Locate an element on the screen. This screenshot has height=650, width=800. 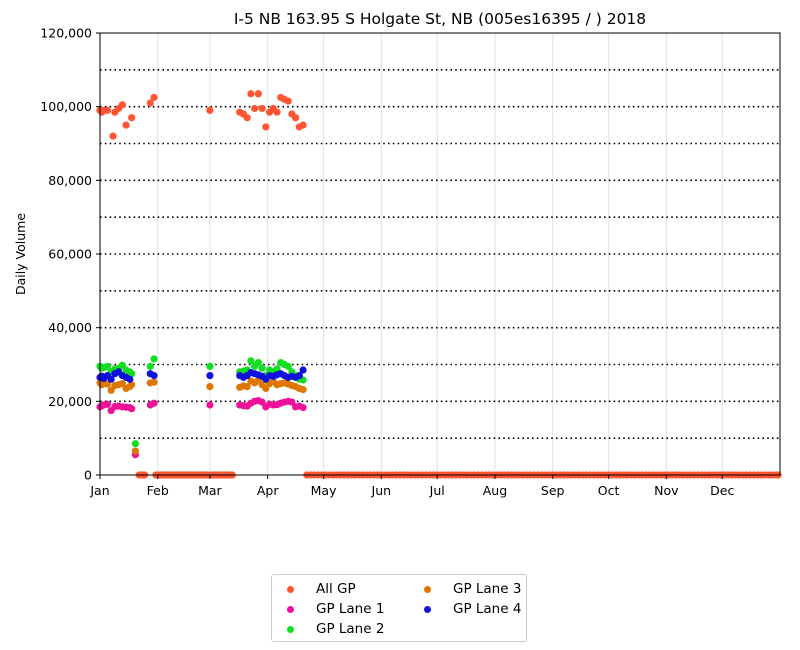
y-axis-label: Daily Volume is located at coordinates (20, 254).